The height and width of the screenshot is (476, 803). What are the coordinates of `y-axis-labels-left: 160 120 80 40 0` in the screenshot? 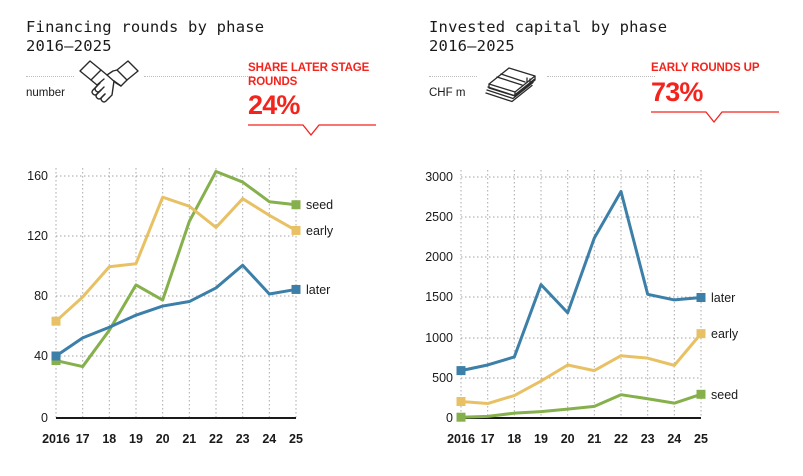 It's located at (37, 297).